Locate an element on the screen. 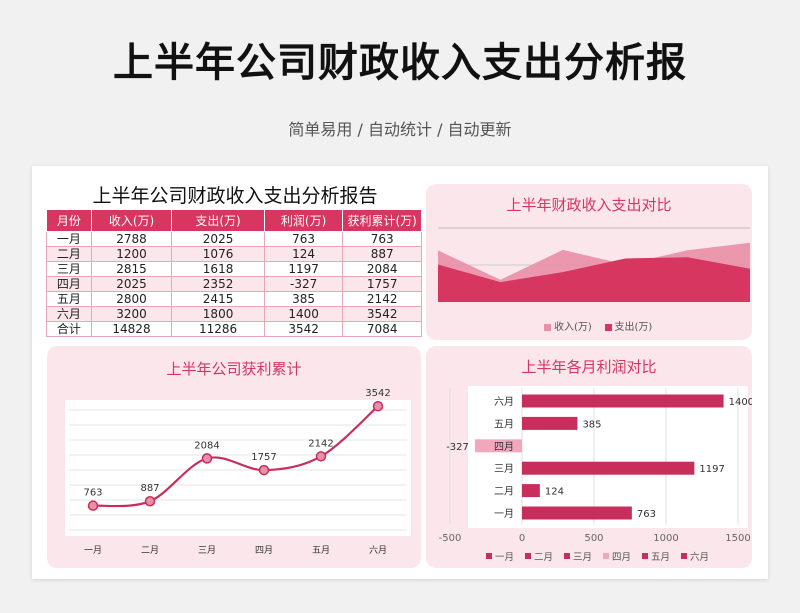  page-subtitle: 简单易用 / 自动统计 / 自动更新 is located at coordinates (400, 129).